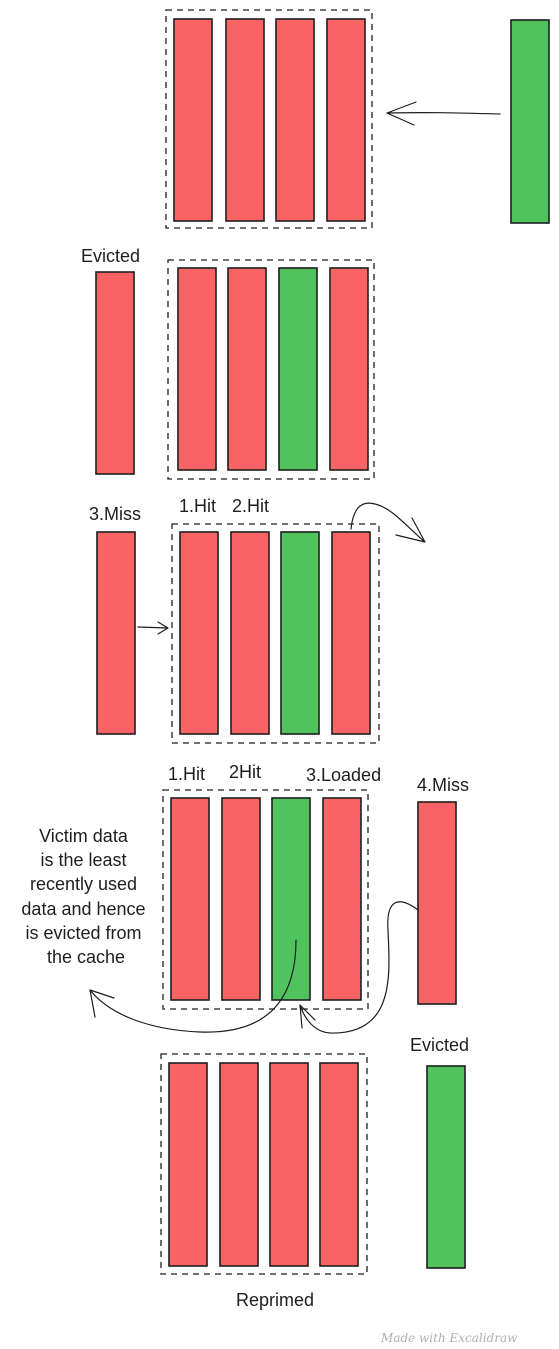 This screenshot has height=1349, width=559. What do you see at coordinates (530, 121) in the screenshot?
I see `block-r1-incoming` at bounding box center [530, 121].